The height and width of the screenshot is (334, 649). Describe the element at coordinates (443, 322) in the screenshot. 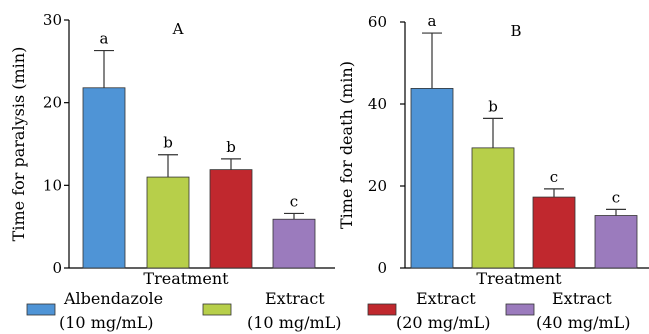

I see `legend-label-line2: (20 mg/mL)` at that location.